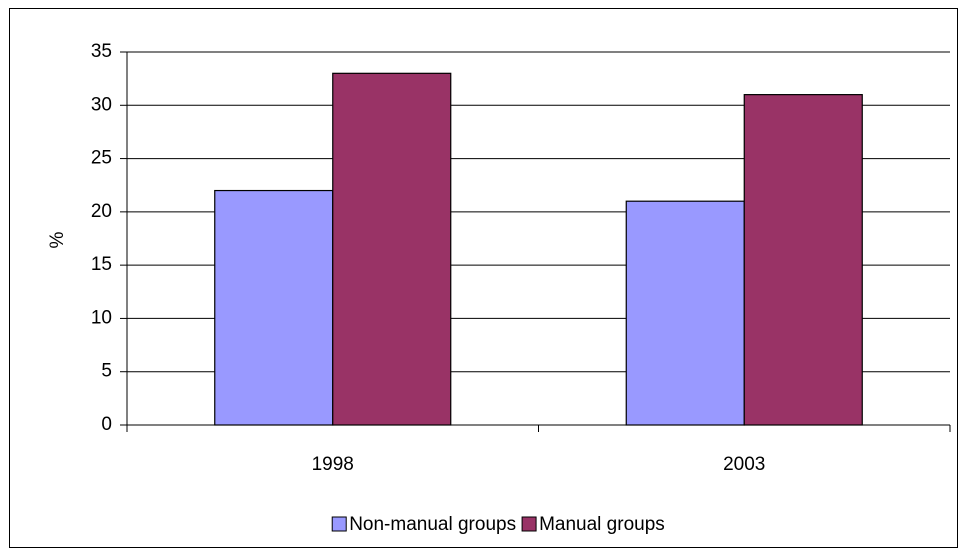 Image resolution: width=960 pixels, height=549 pixels. What do you see at coordinates (333, 464) in the screenshot?
I see `x-tick-label: 1998` at bounding box center [333, 464].